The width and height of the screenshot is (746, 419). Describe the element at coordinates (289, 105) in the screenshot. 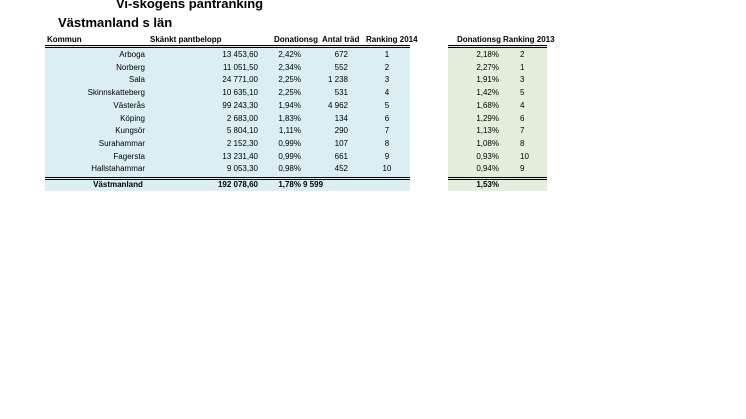

I see `cell: 1,94%` at that location.